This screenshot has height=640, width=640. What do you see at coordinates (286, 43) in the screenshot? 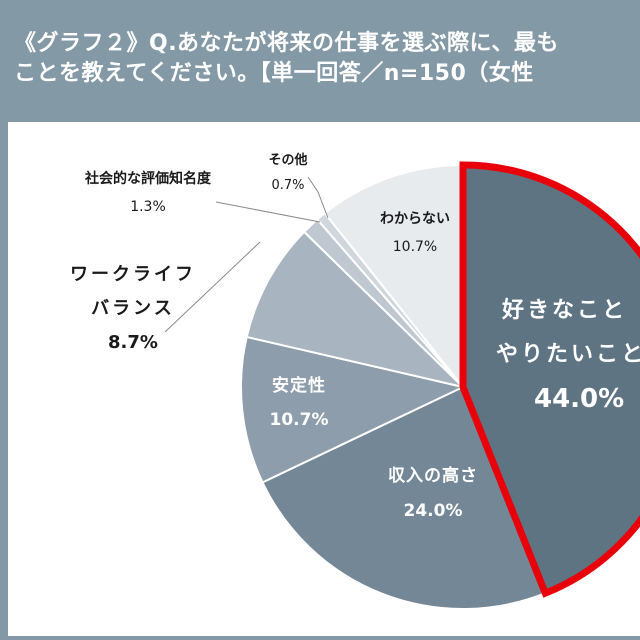
I see `title-line-1: 《グラフ２》Q.あなたが将来の仕事を選ぶ際に、最も` at bounding box center [286, 43].